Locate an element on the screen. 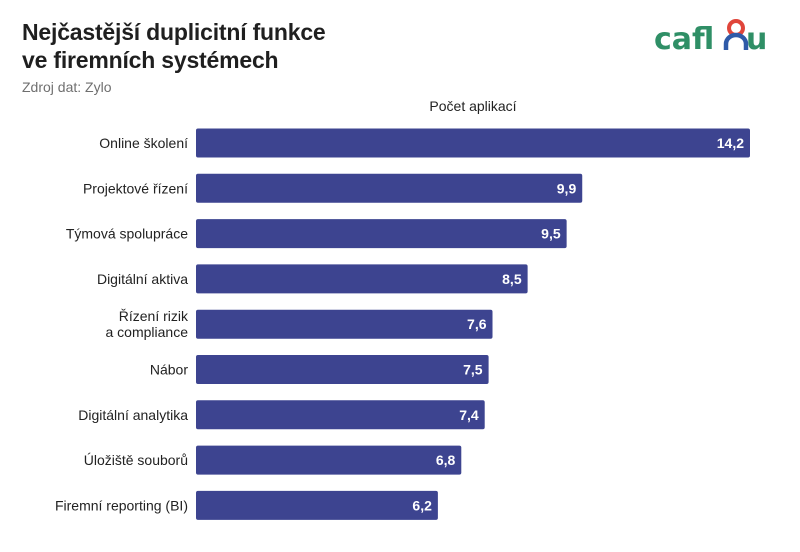 The height and width of the screenshot is (552, 800). category-label-line: Online školení is located at coordinates (143, 143).